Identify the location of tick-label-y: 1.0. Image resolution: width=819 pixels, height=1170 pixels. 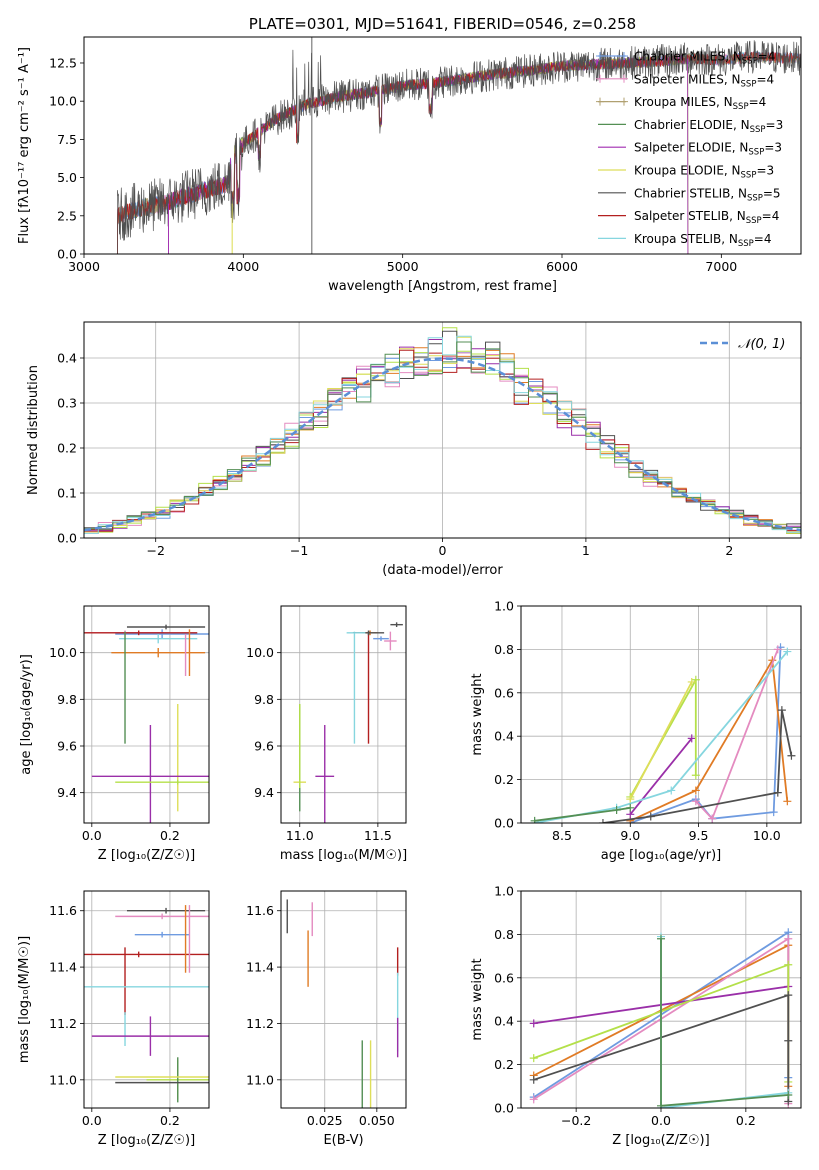
(504, 606).